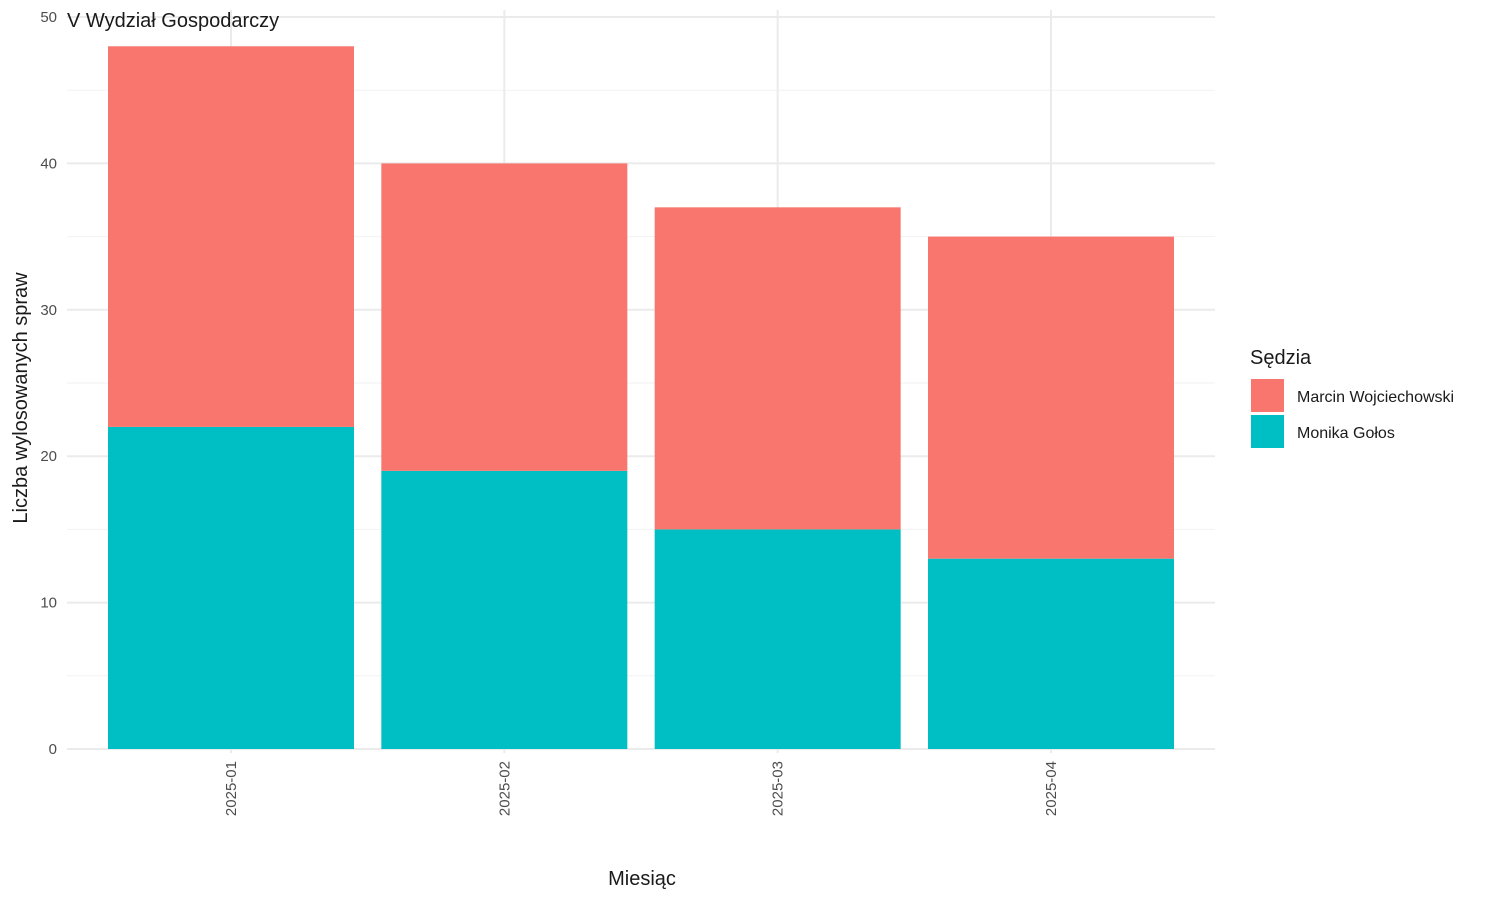  Describe the element at coordinates (642, 879) in the screenshot. I see `x-axis-title: Miesiąc` at that location.